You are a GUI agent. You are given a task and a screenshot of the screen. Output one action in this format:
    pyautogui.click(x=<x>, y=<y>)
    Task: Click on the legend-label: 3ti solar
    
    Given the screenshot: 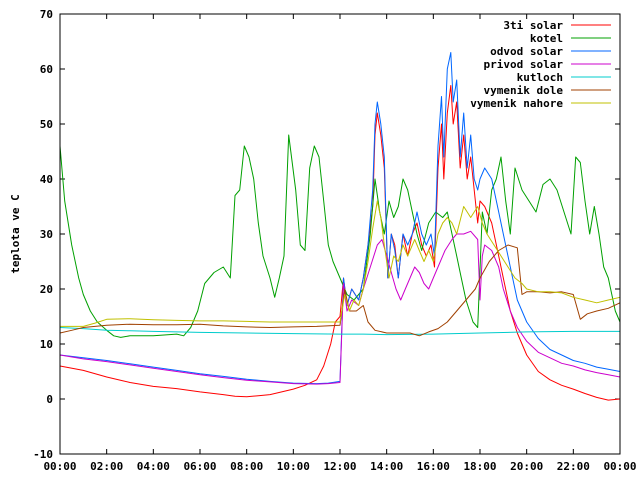 What is the action you would take?
    pyautogui.click(x=533, y=25)
    